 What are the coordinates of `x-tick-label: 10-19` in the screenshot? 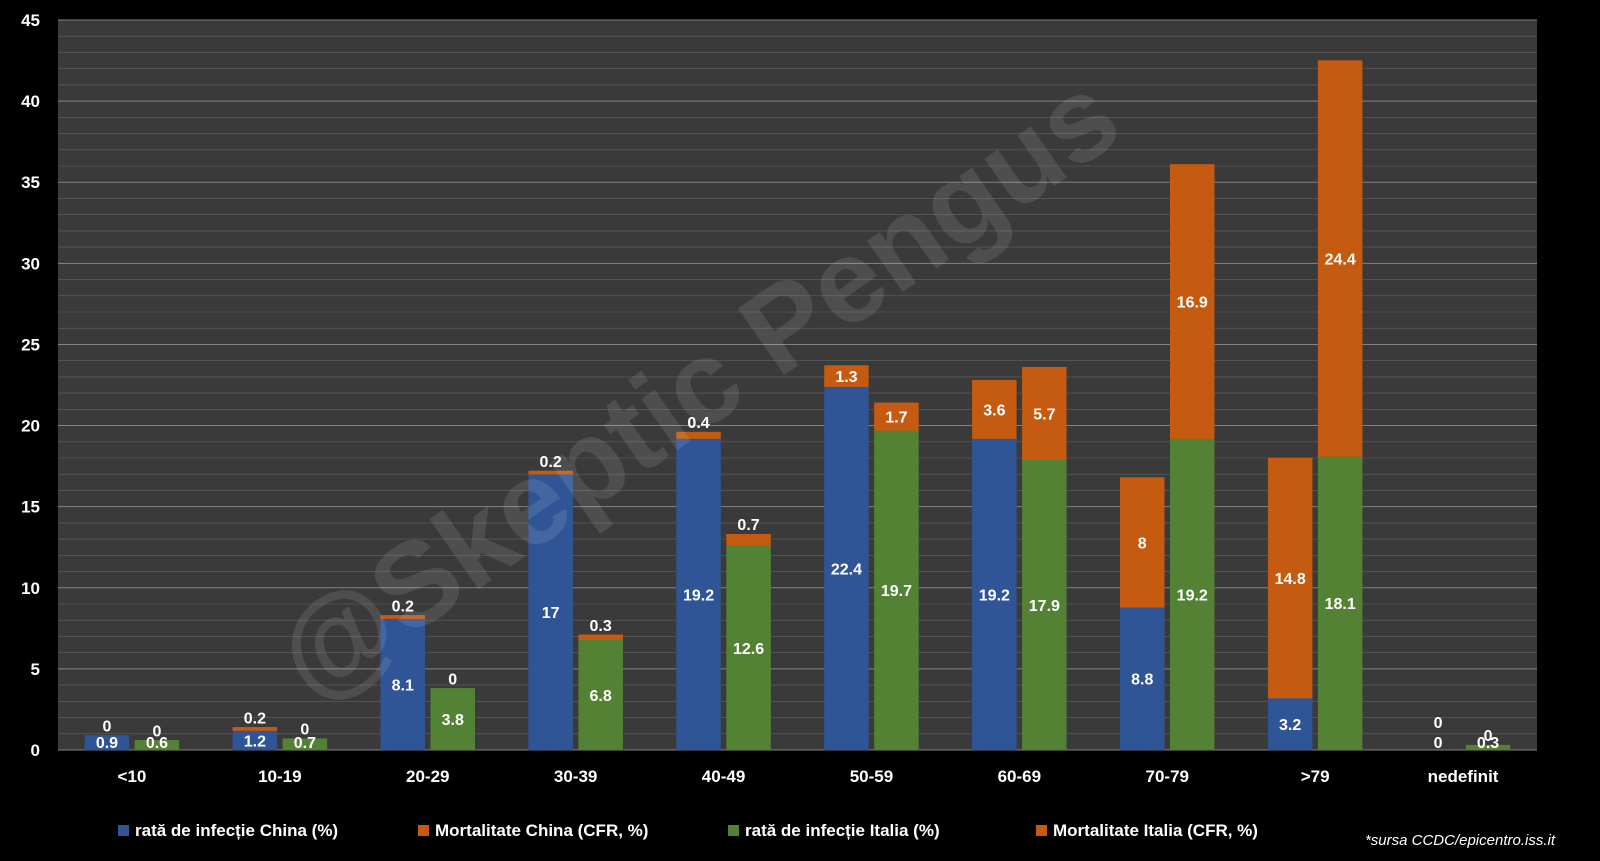 It's located at (279, 776).